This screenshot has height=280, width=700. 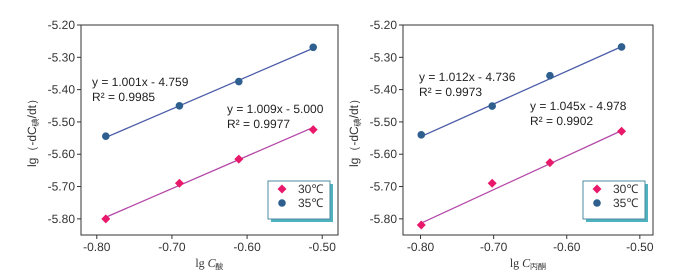 I want to click on annotation: y = 1.012x - 4.736, so click(x=467, y=77).